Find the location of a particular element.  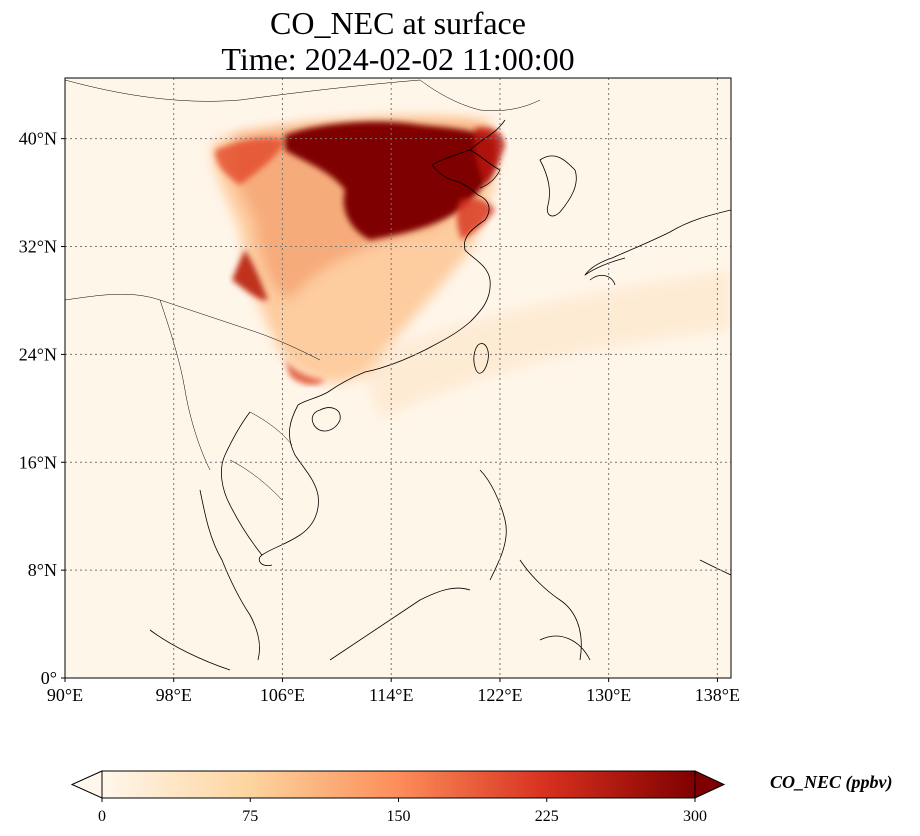

colorbar-tick-label: 150 is located at coordinates (399, 816).